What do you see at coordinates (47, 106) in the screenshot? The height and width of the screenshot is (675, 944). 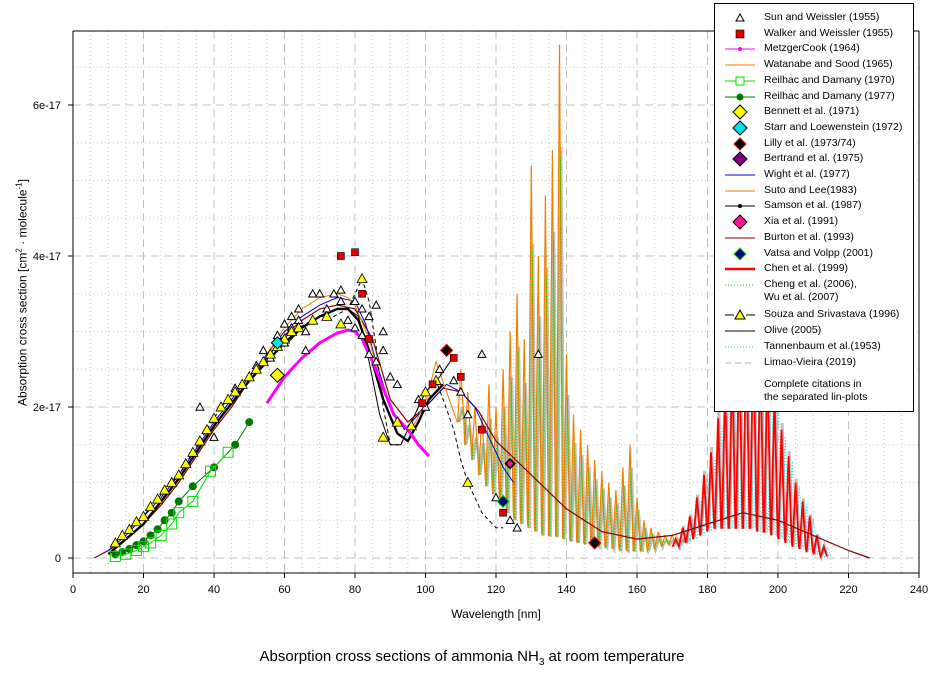 I see `y-tick-label: 6e-17` at bounding box center [47, 106].